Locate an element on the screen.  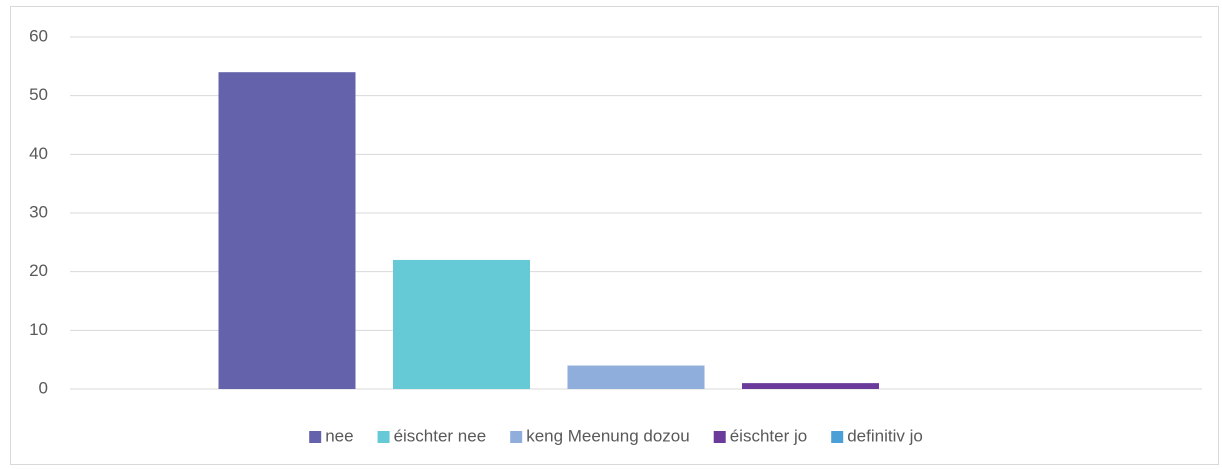
legend-label: definitiv jo is located at coordinates (885, 435).